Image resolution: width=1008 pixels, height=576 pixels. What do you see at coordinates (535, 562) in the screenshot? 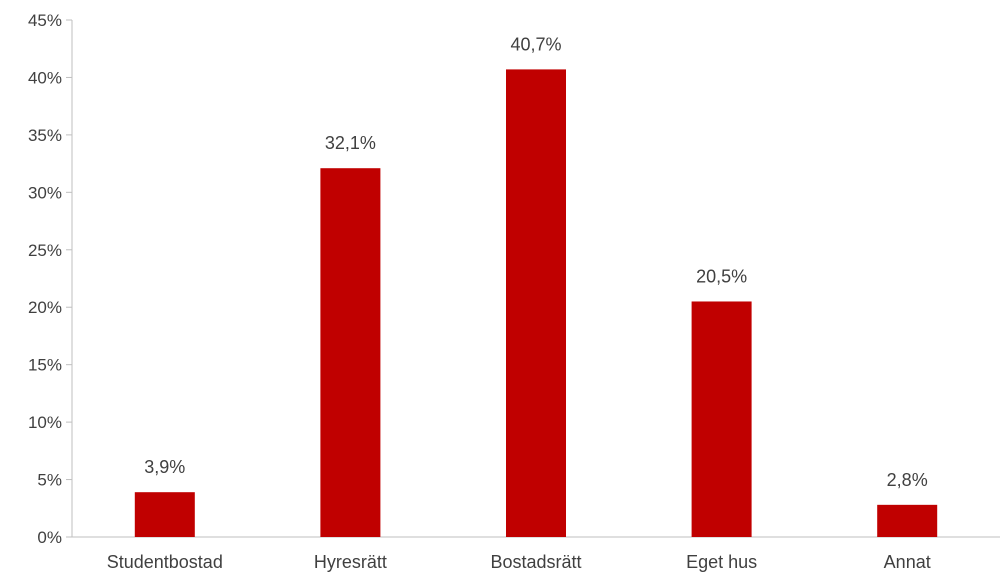
I see `x-category-label: Bostadsrätt` at bounding box center [535, 562].